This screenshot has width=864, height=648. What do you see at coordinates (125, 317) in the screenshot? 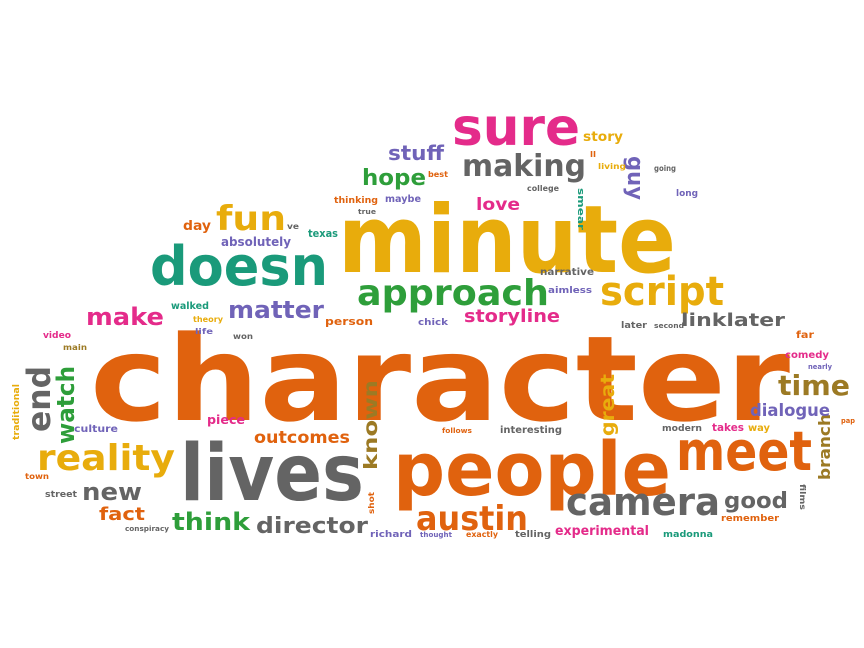
I see `word-make: make` at bounding box center [125, 317].